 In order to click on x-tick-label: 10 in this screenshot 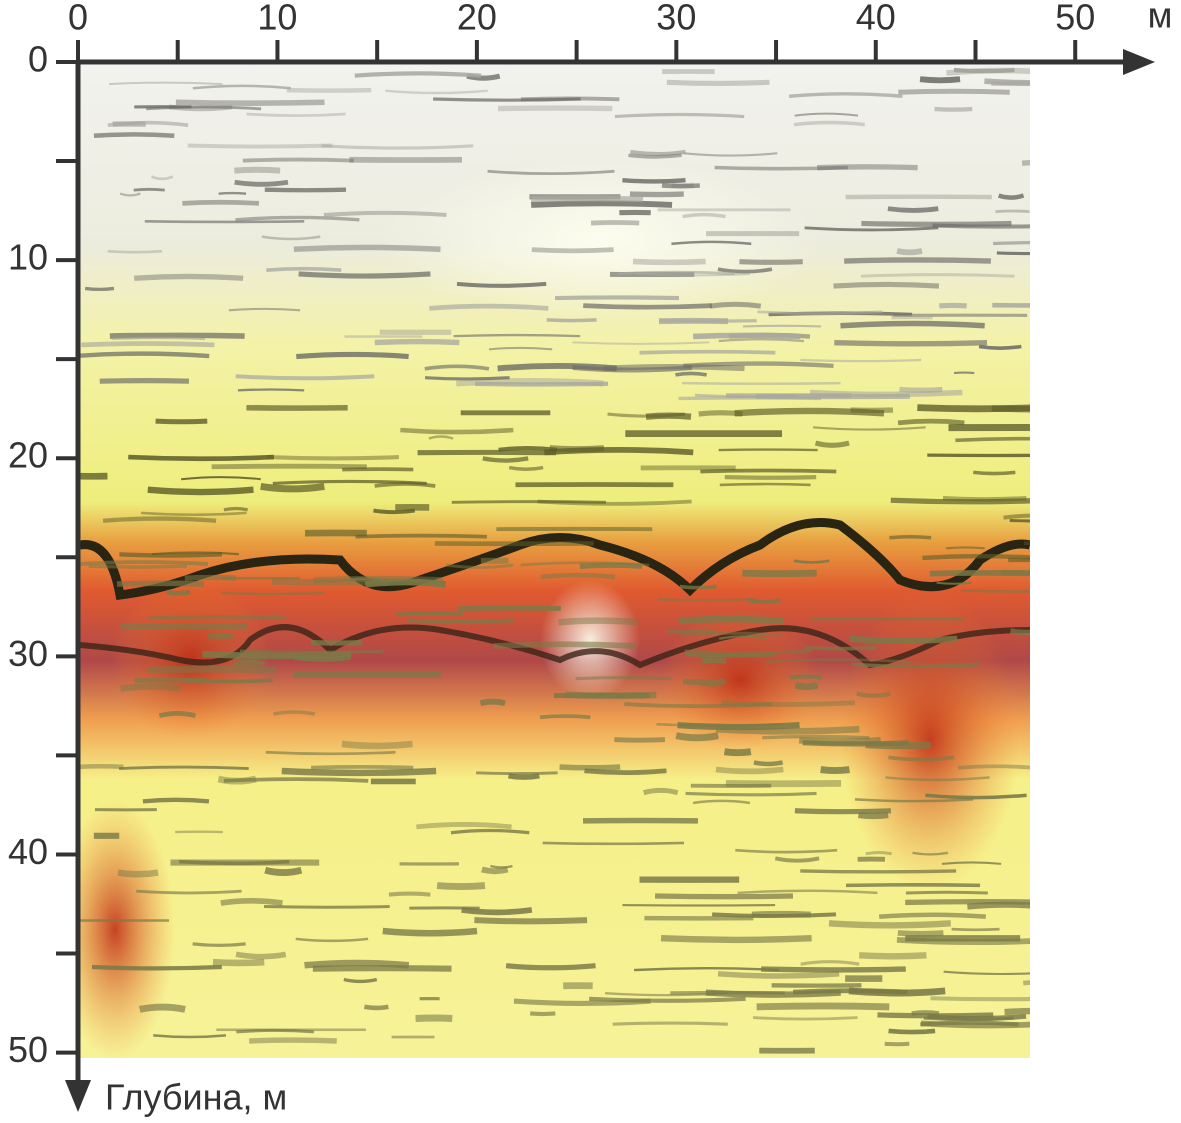, I will do `click(277, 19)`.